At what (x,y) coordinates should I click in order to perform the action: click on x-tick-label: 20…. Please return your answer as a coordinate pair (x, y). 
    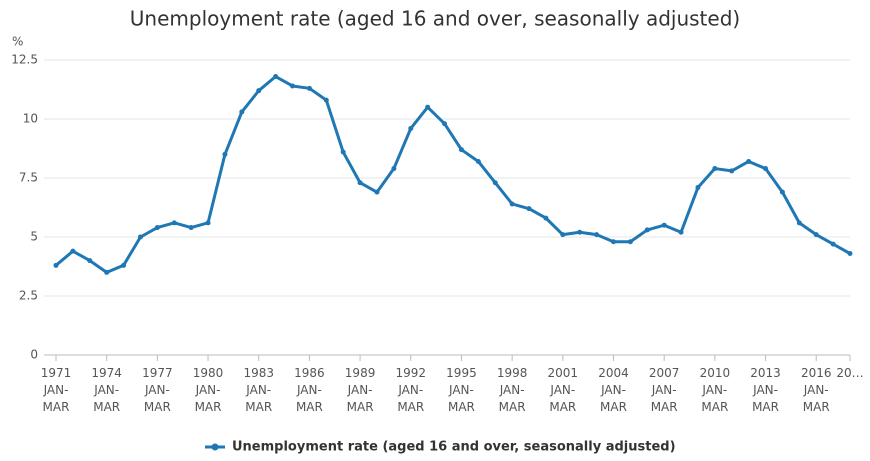
    Looking at the image, I should click on (849, 373).